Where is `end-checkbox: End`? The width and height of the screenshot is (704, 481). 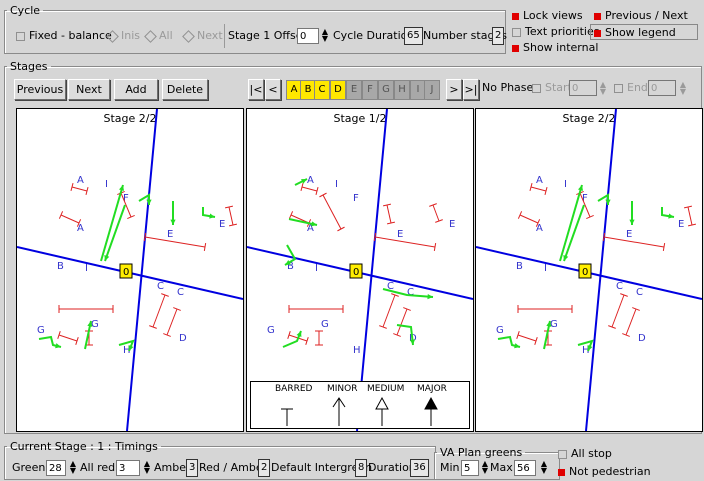
end-checkbox: End is located at coordinates (631, 88).